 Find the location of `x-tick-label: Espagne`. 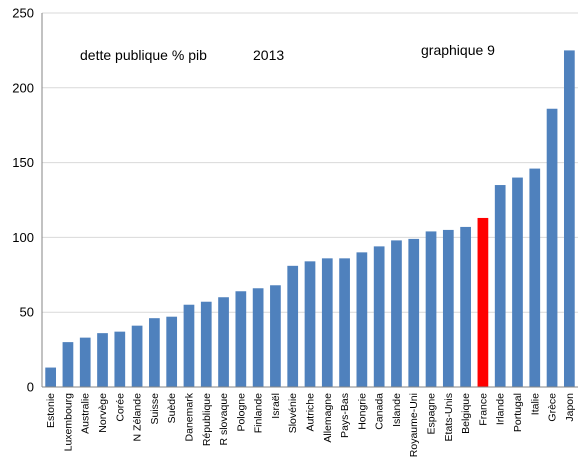

x-tick-label: Espagne is located at coordinates (432, 414).